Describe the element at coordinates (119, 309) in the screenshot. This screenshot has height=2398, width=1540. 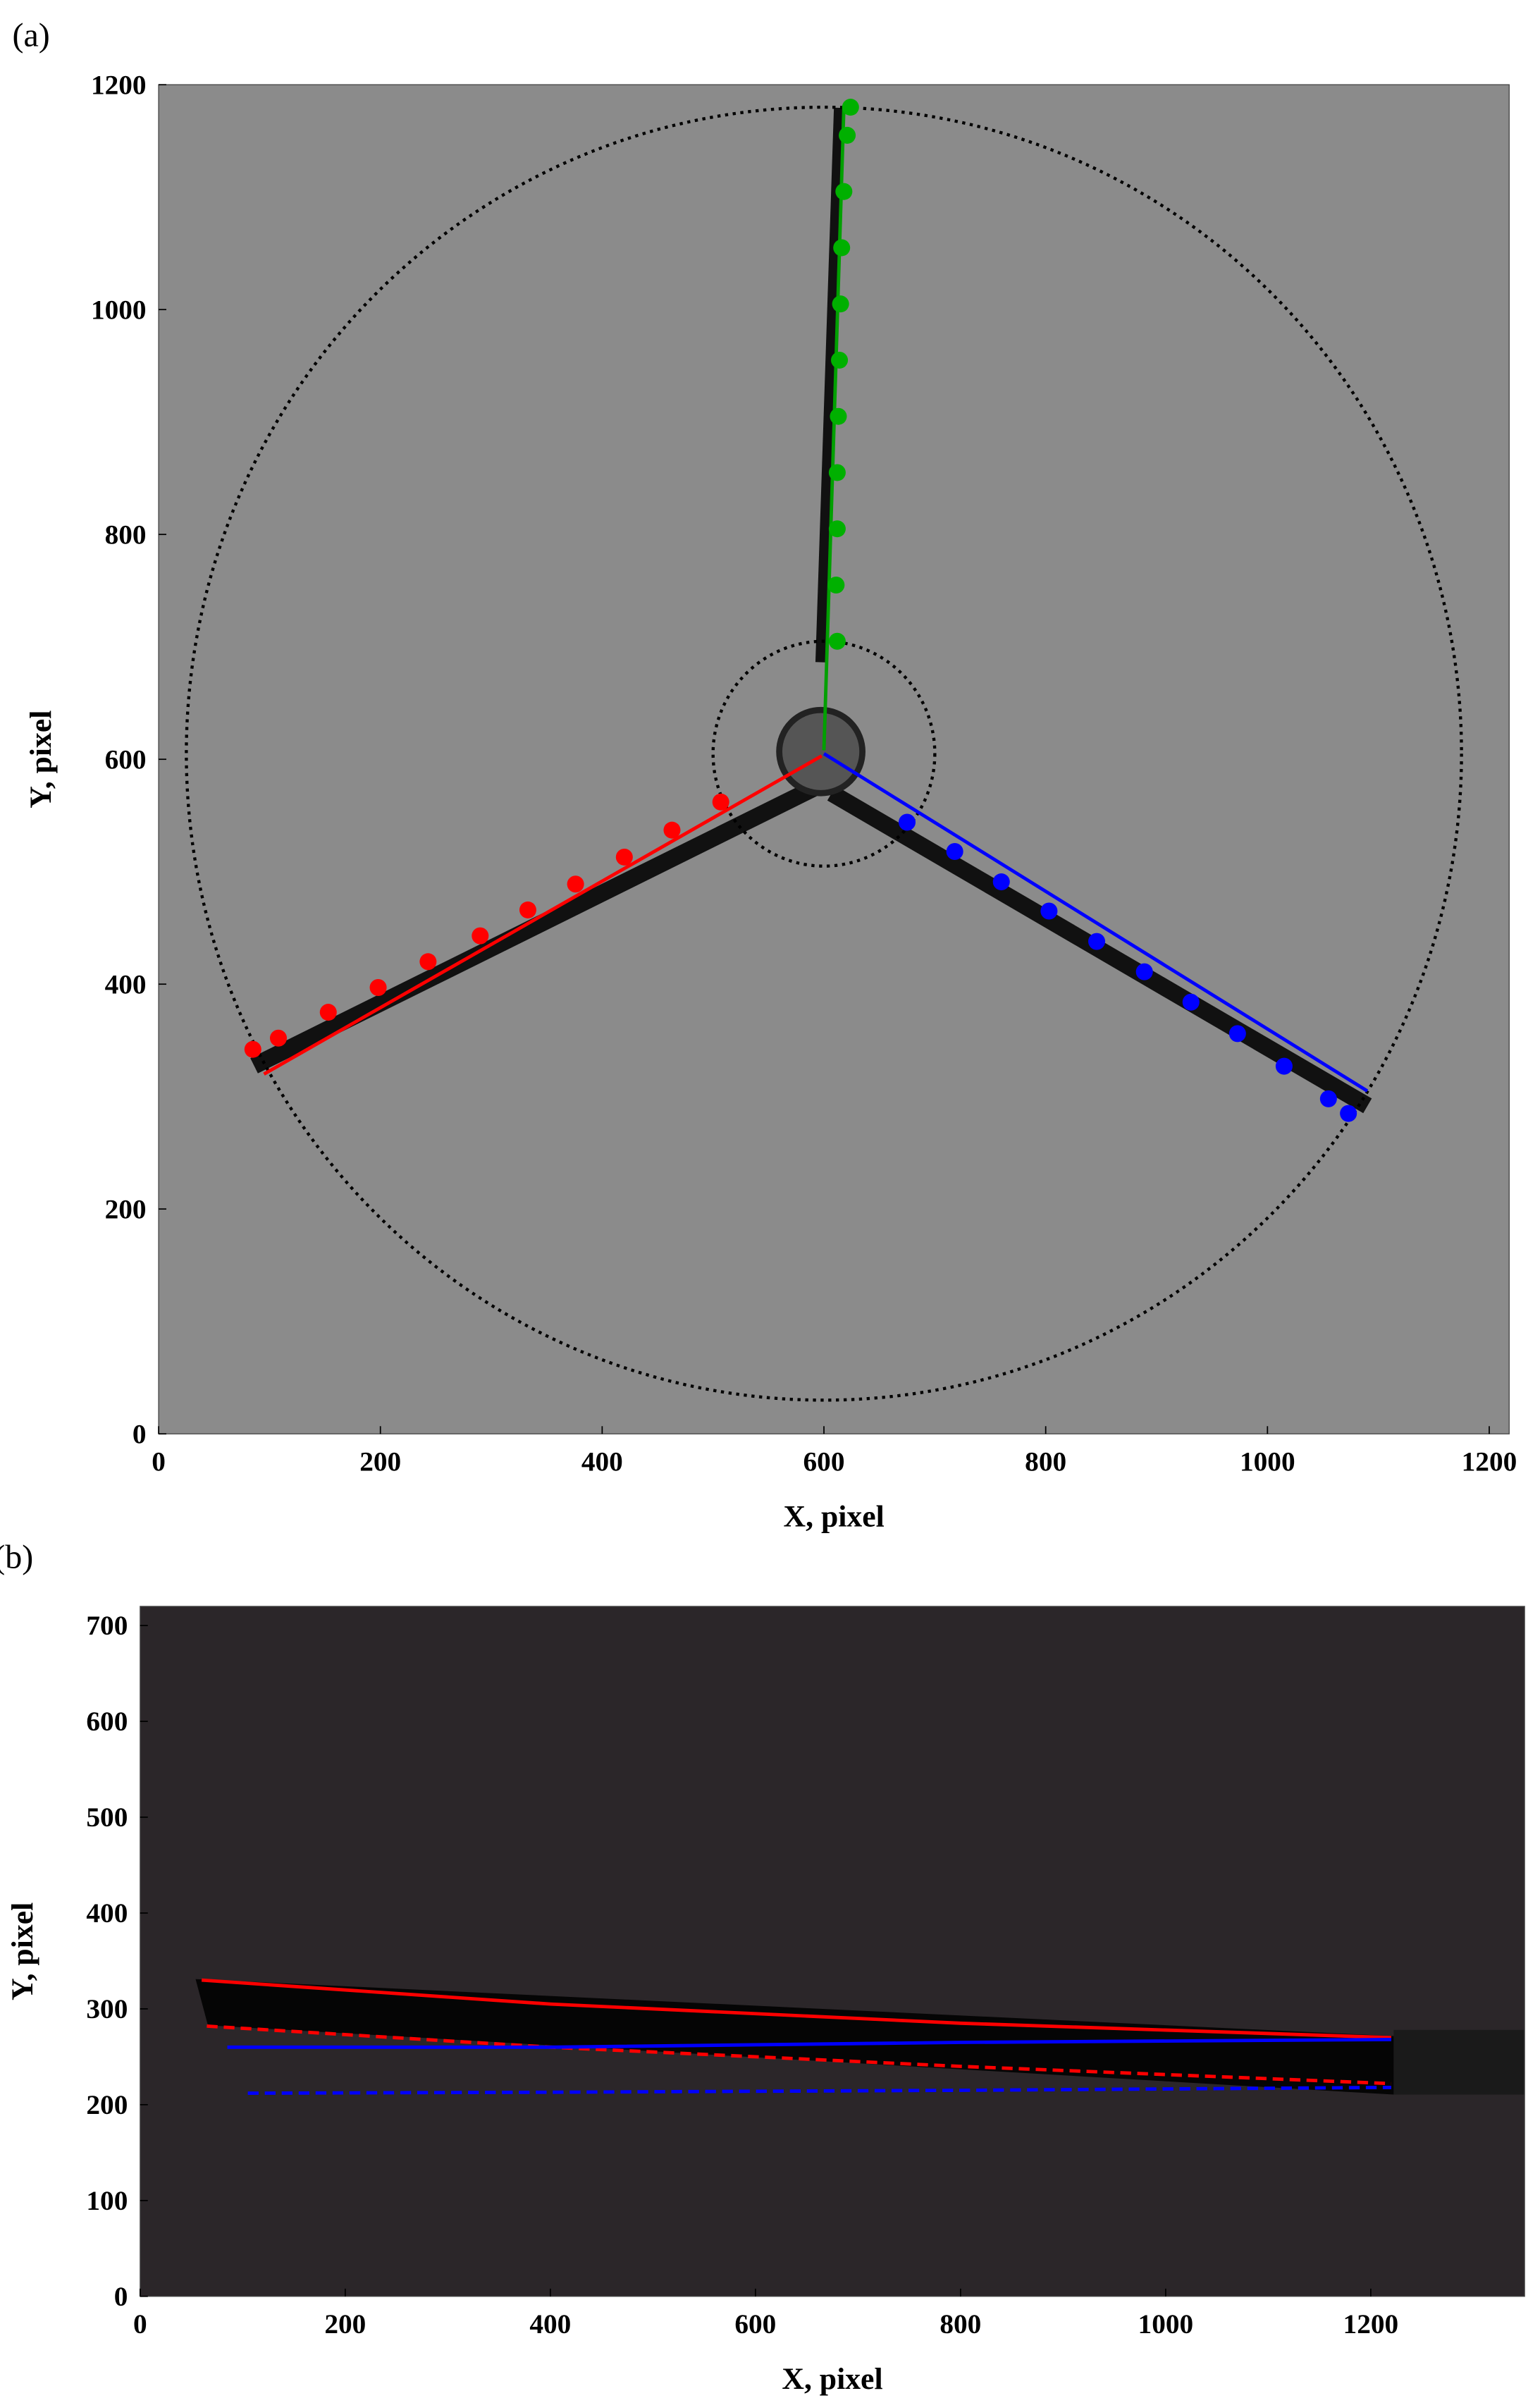
I see `y-tick-label: 1000` at that location.